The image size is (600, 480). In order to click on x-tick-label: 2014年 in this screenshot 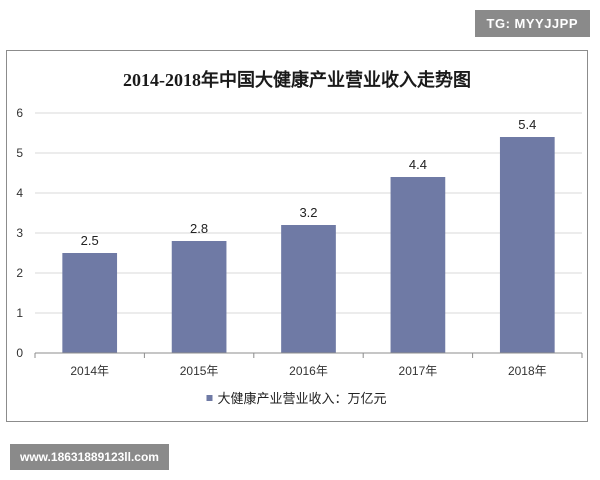, I will do `click(89, 371)`.